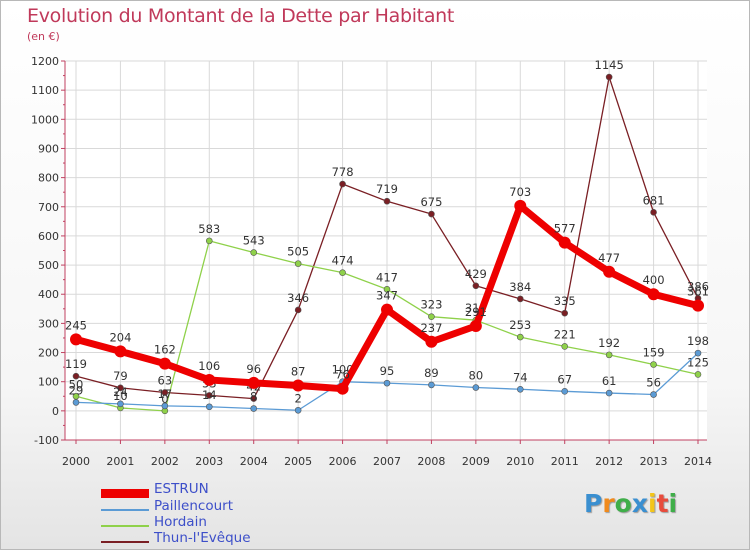 This screenshot has width=750, height=550. I want to click on logo-letter: r, so click(608, 503).